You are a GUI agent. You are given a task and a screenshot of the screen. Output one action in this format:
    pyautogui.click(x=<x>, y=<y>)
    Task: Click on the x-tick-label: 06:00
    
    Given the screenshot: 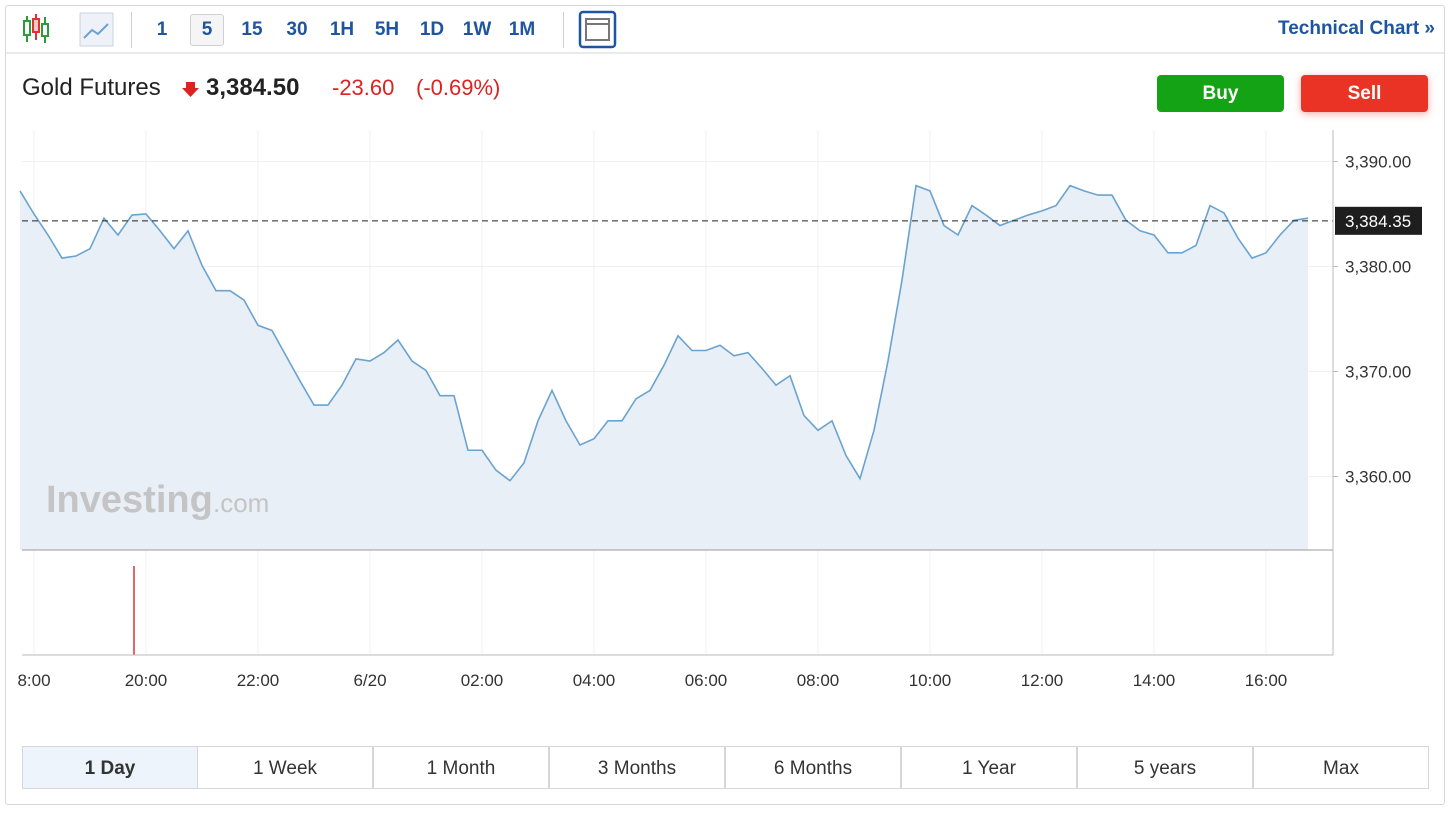 What is the action you would take?
    pyautogui.click(x=706, y=680)
    